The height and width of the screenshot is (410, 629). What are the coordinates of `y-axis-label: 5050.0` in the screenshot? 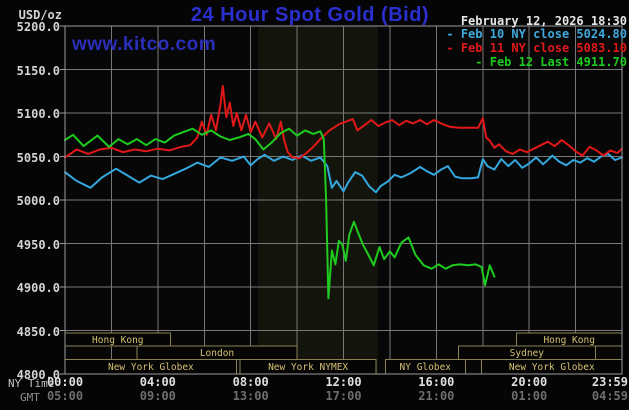 It's located at (38, 157).